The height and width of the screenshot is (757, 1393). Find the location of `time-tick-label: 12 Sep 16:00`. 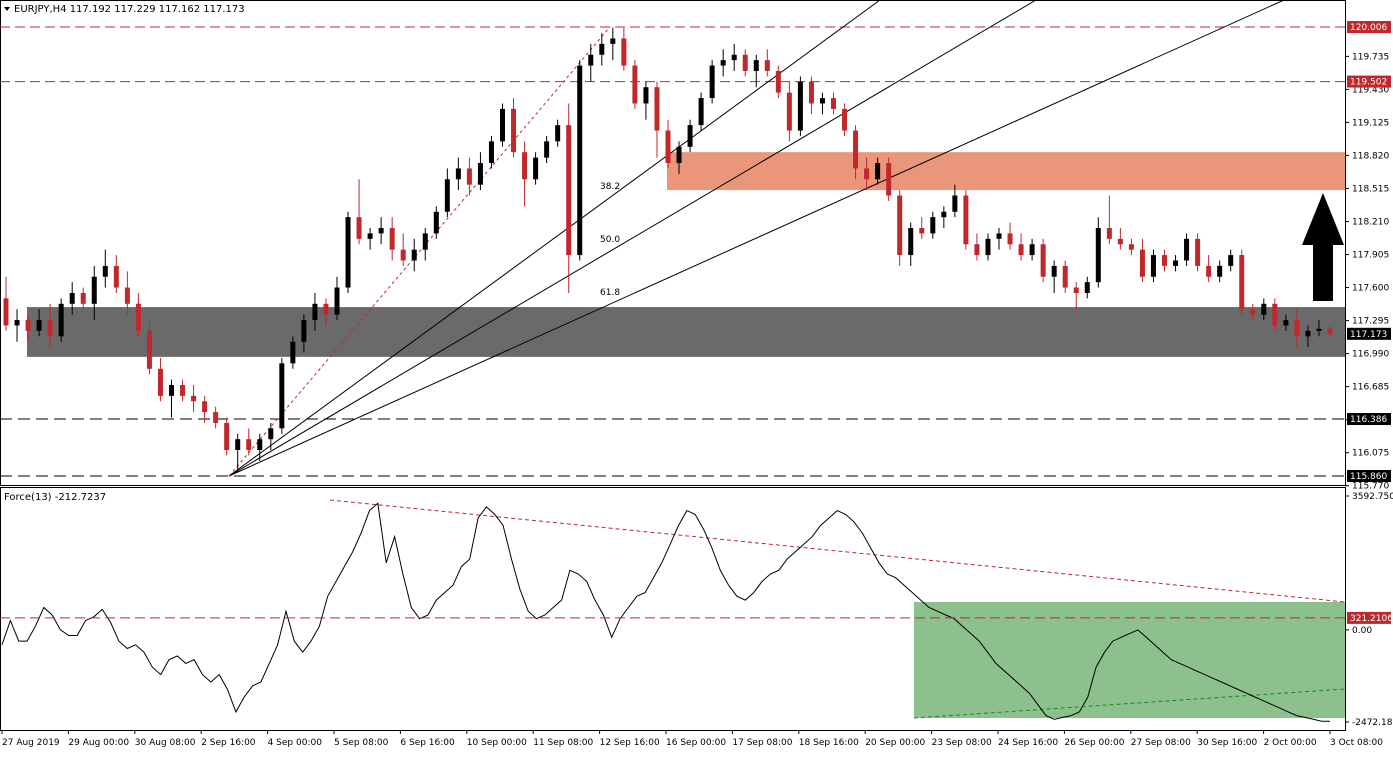

time-tick-label: 12 Sep 16:00 is located at coordinates (630, 743).